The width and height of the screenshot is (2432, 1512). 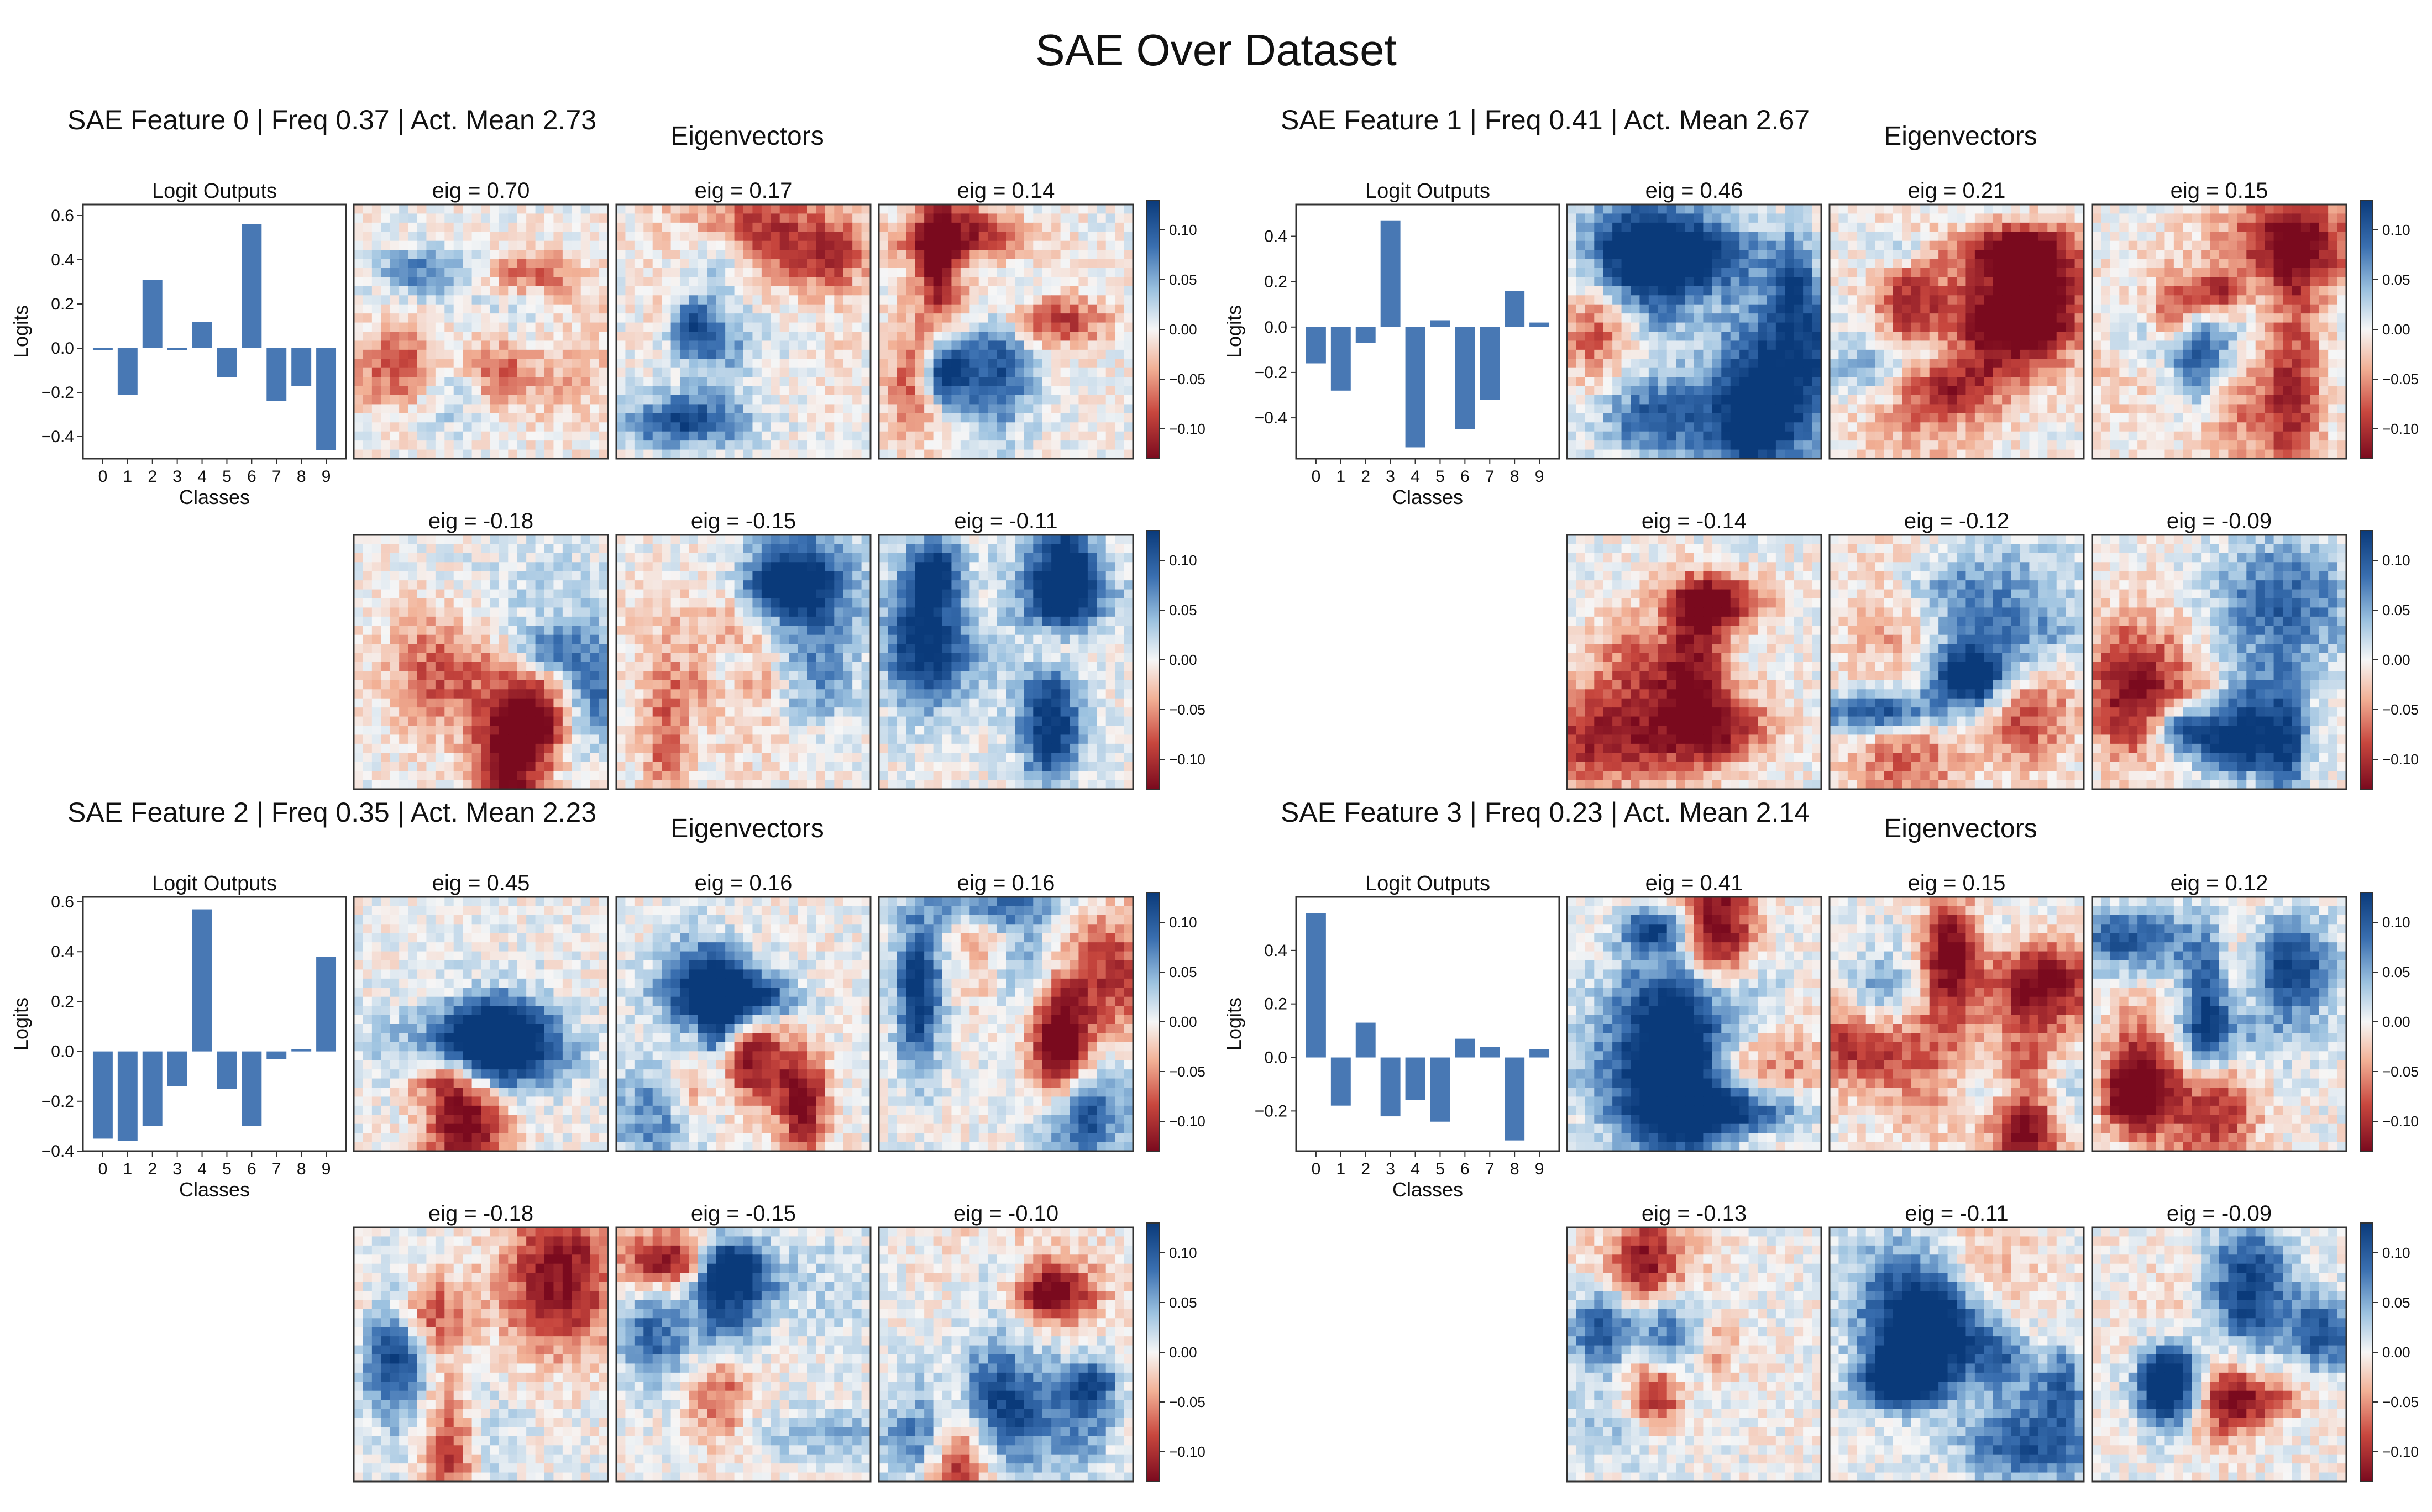 I want to click on eigenvector-top-0: eig = 0.45, so click(x=481, y=1011).